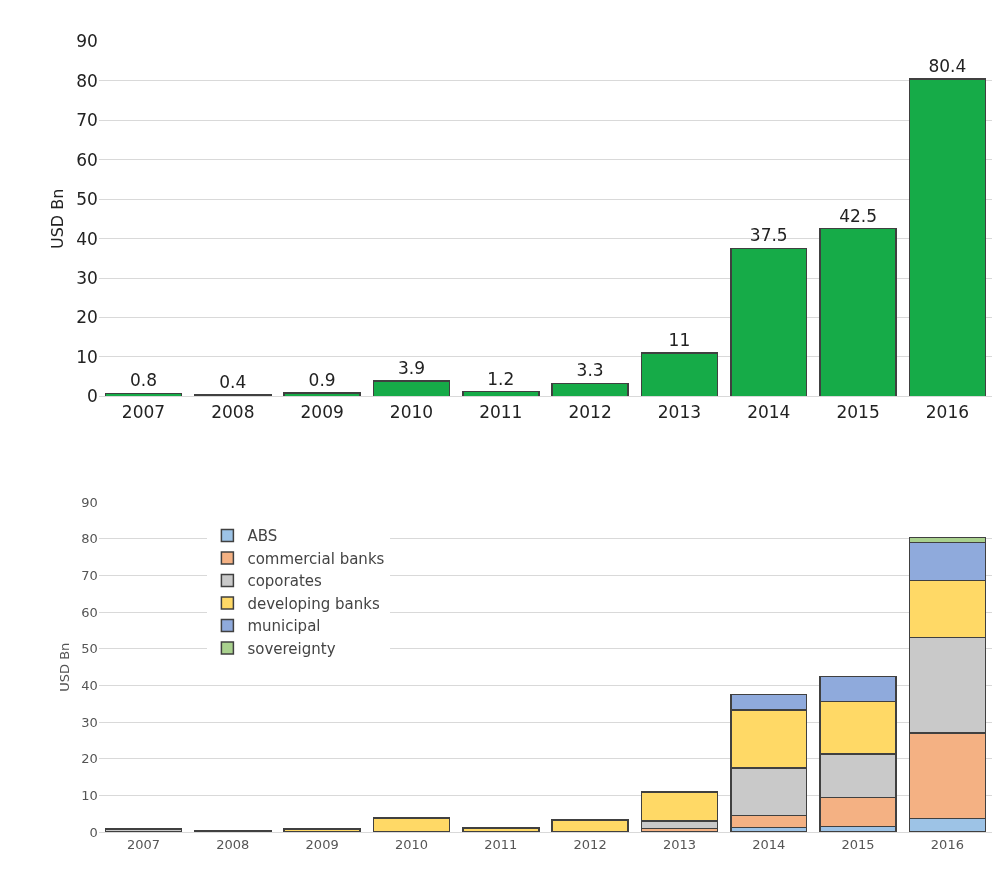  What do you see at coordinates (284, 626) in the screenshot?
I see `legend-label: municipal` at bounding box center [284, 626].